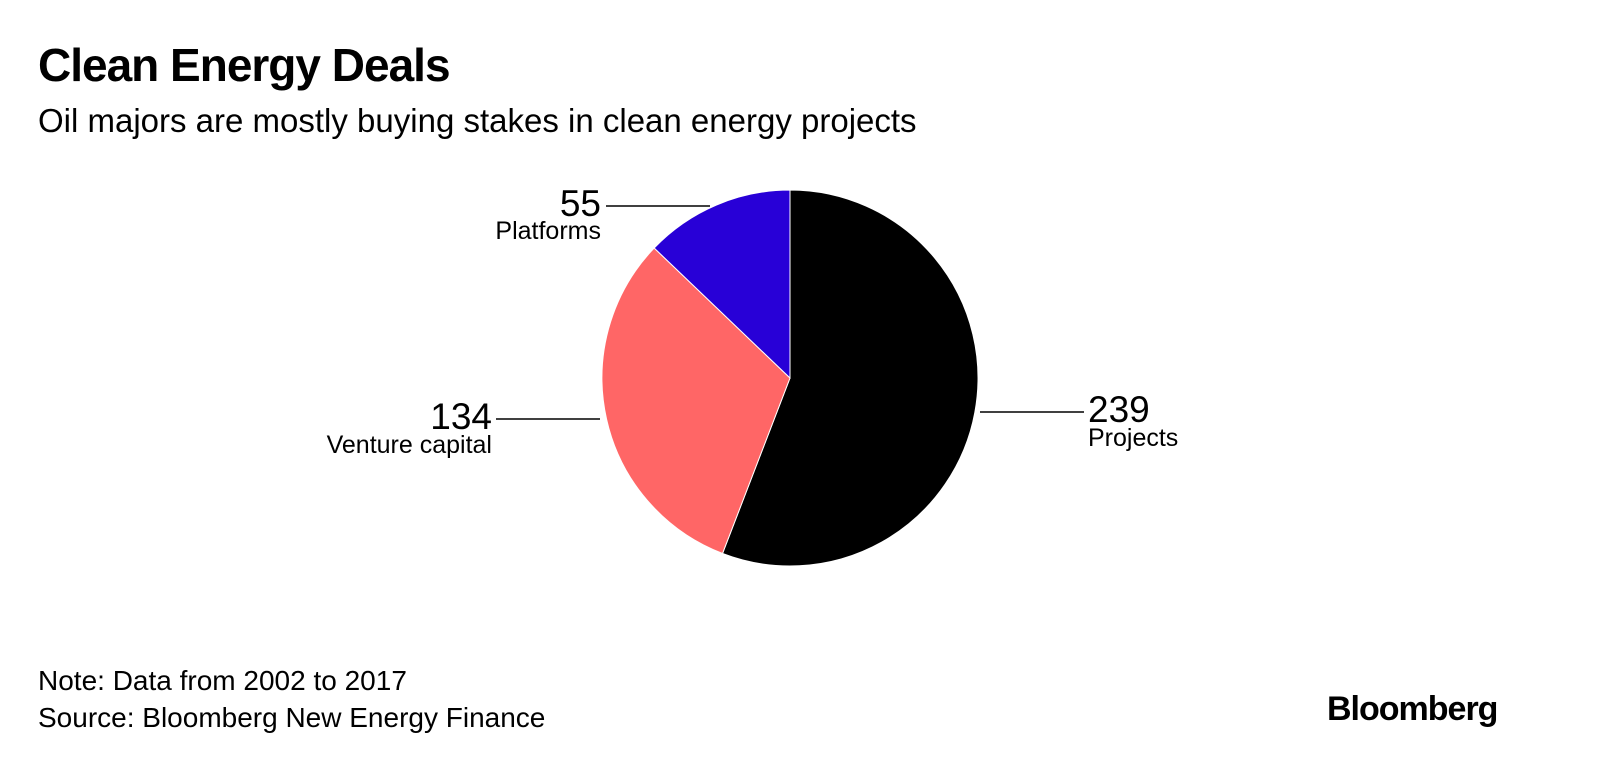  What do you see at coordinates (722, 284) in the screenshot?
I see `pie-slice-platforms` at bounding box center [722, 284].